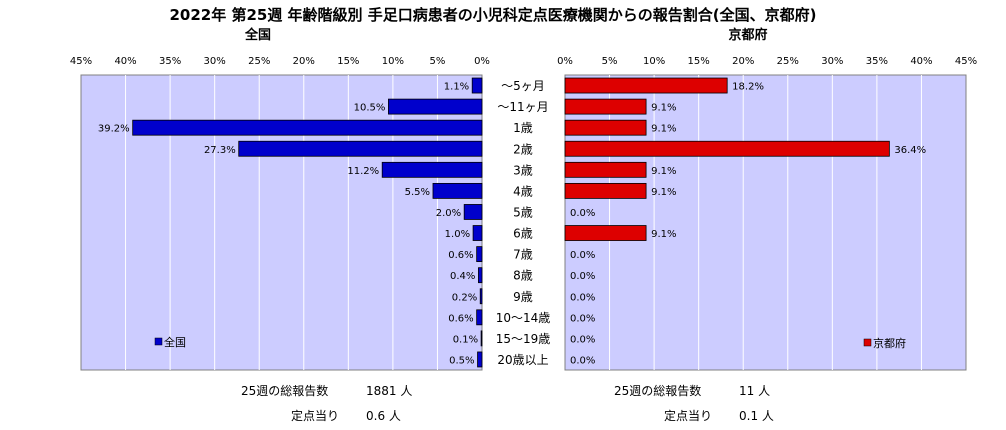 The height and width of the screenshot is (430, 1006). What do you see at coordinates (565, 61) in the screenshot?
I see `right-x-tick-label: 0%` at bounding box center [565, 61].